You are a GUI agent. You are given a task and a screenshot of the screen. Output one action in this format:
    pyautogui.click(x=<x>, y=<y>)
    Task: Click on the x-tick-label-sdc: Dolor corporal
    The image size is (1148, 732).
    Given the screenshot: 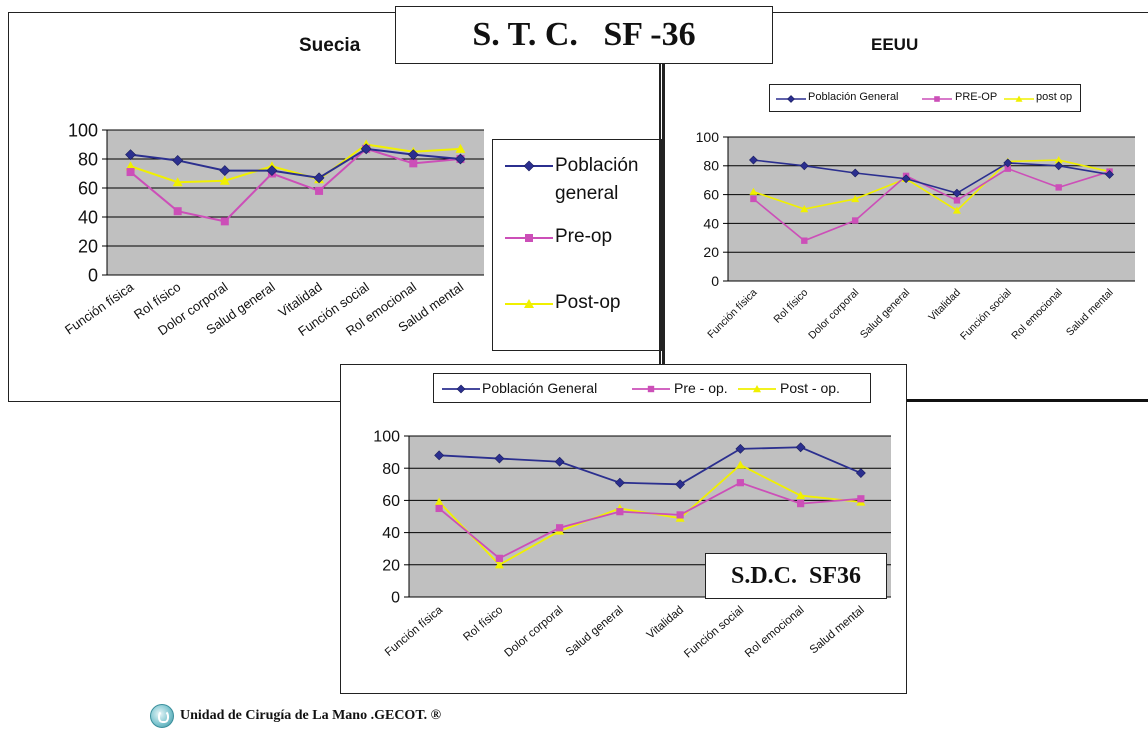 What is the action you would take?
    pyautogui.click(x=534, y=632)
    